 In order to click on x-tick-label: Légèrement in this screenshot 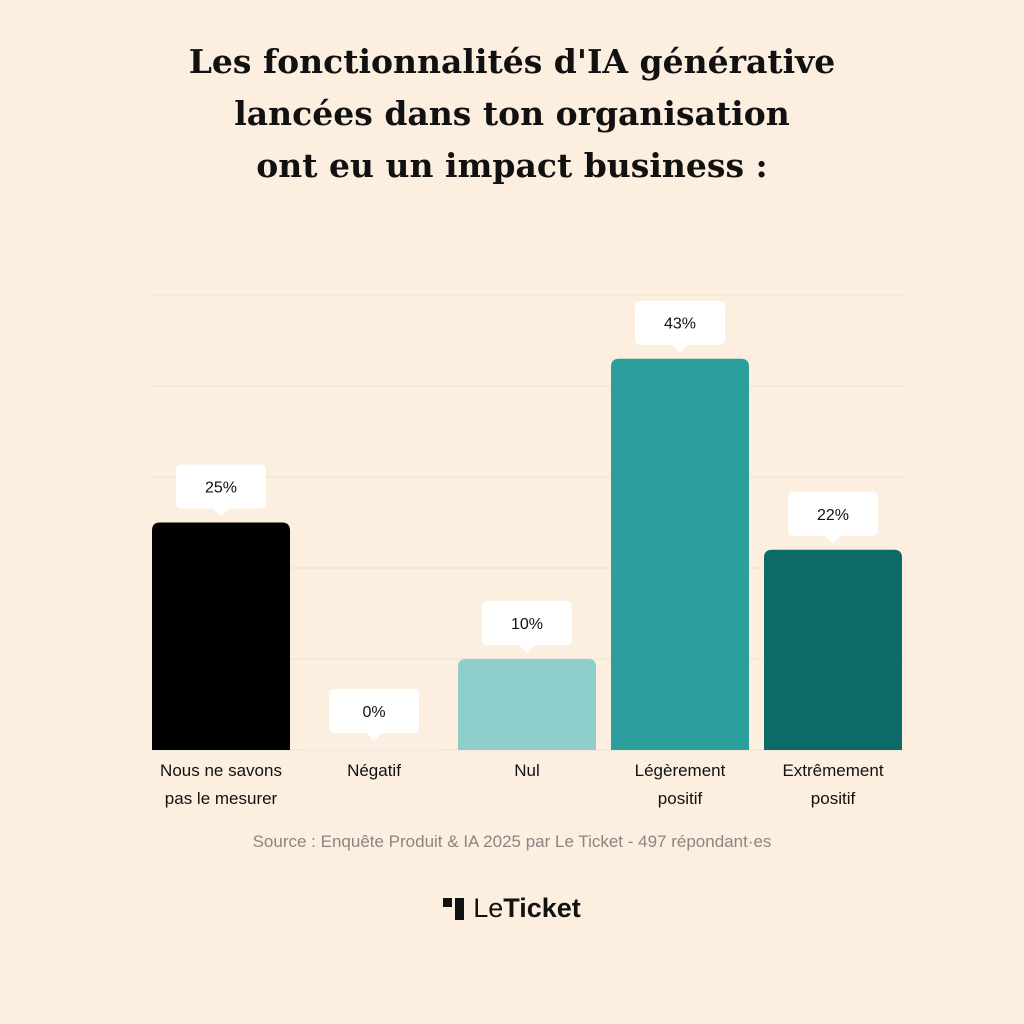, I will do `click(680, 770)`.